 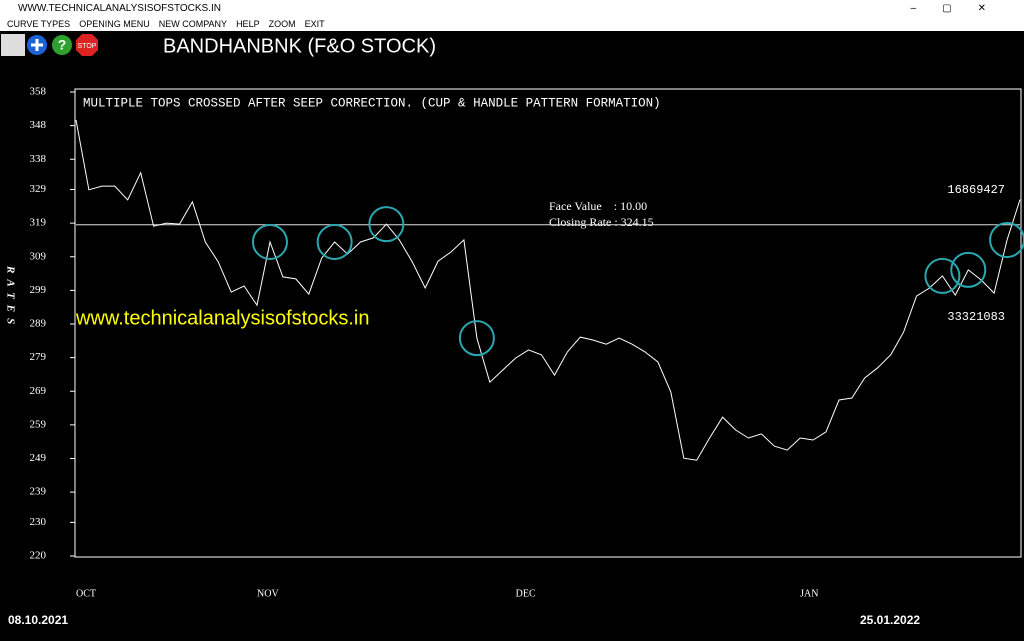 I want to click on start-date: 08.10.2021, so click(x=38, y=620).